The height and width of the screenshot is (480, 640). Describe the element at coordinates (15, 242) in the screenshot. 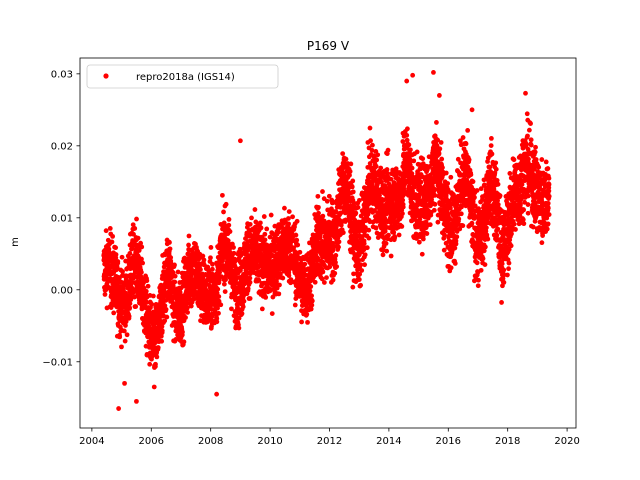

I see `y-axis-label: m` at that location.